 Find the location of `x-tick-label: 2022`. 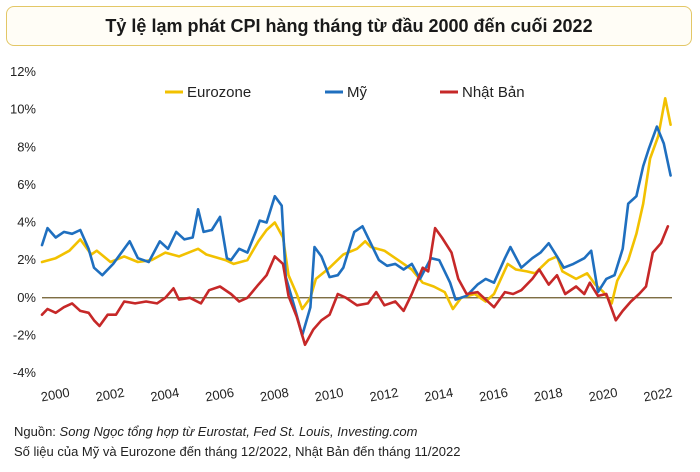

x-tick-label: 2022 is located at coordinates (657, 395).